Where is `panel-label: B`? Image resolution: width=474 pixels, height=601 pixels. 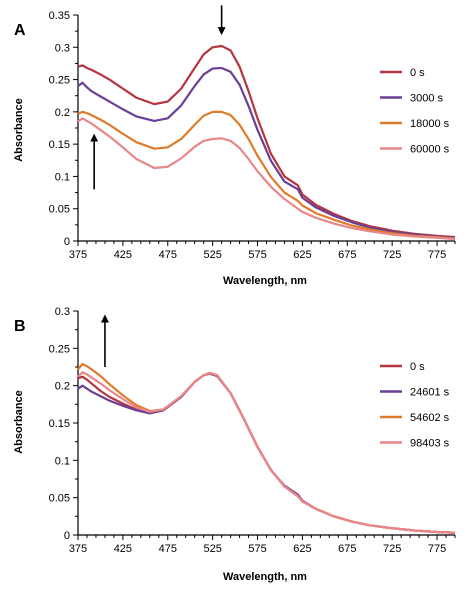 panel-label: B is located at coordinates (20, 326).